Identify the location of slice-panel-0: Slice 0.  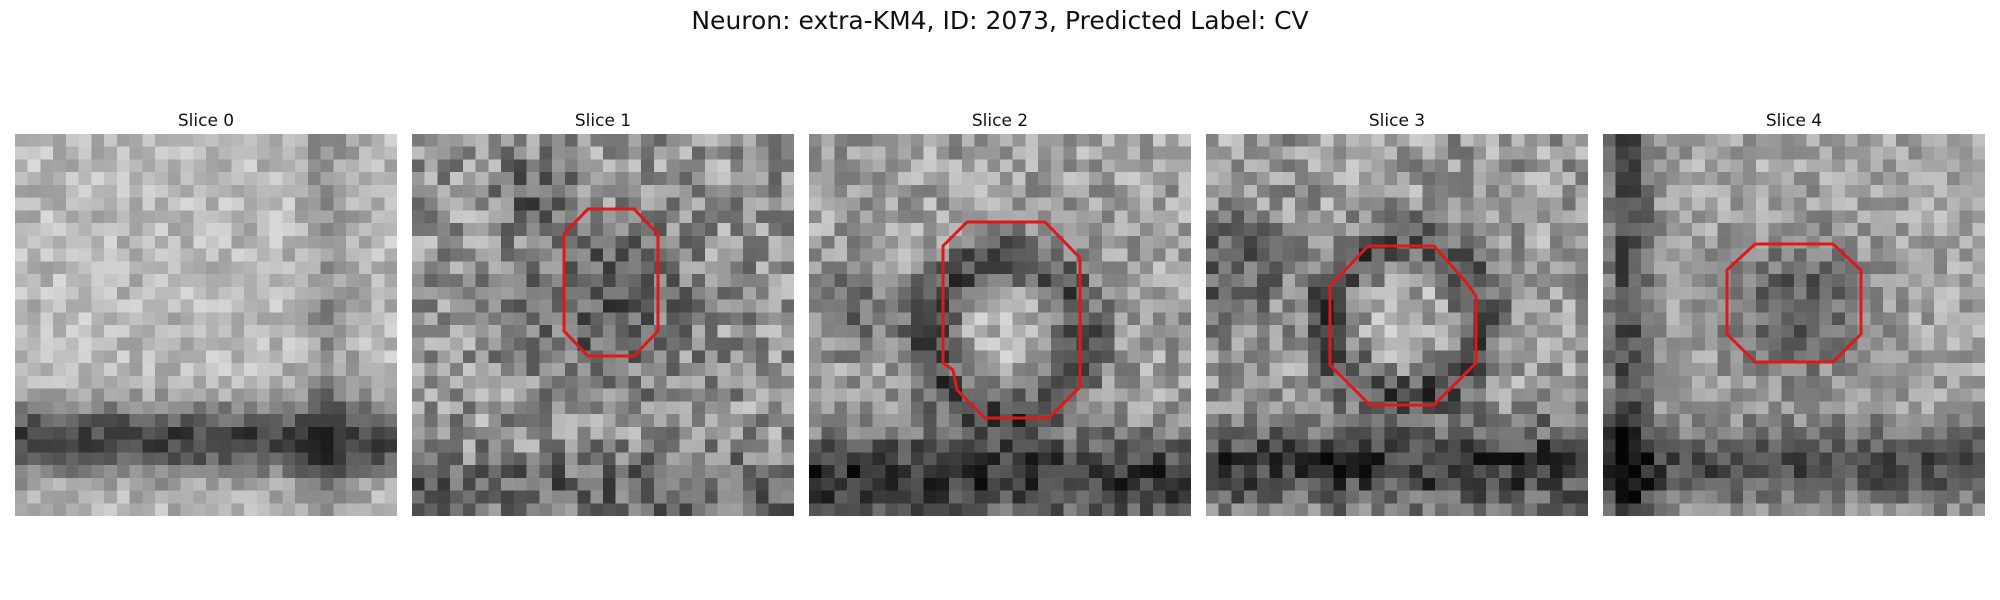
(206, 312).